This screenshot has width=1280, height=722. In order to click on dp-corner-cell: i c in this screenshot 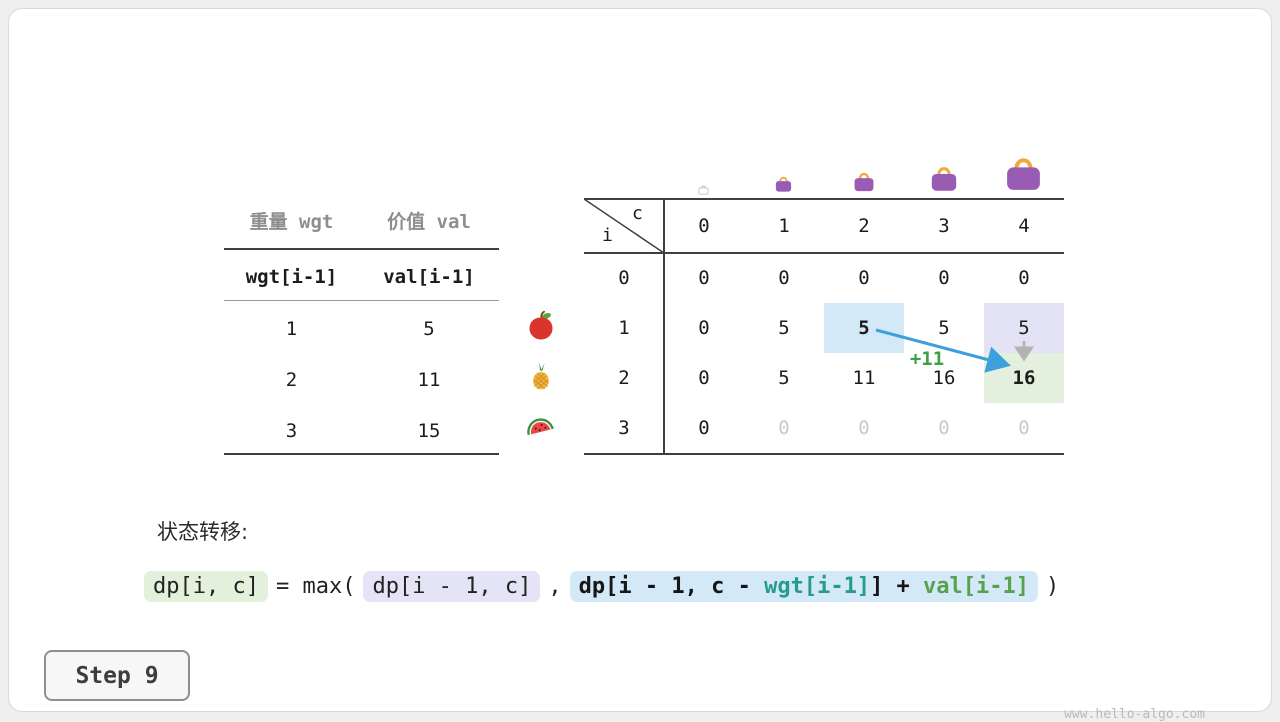, I will do `click(624, 226)`.